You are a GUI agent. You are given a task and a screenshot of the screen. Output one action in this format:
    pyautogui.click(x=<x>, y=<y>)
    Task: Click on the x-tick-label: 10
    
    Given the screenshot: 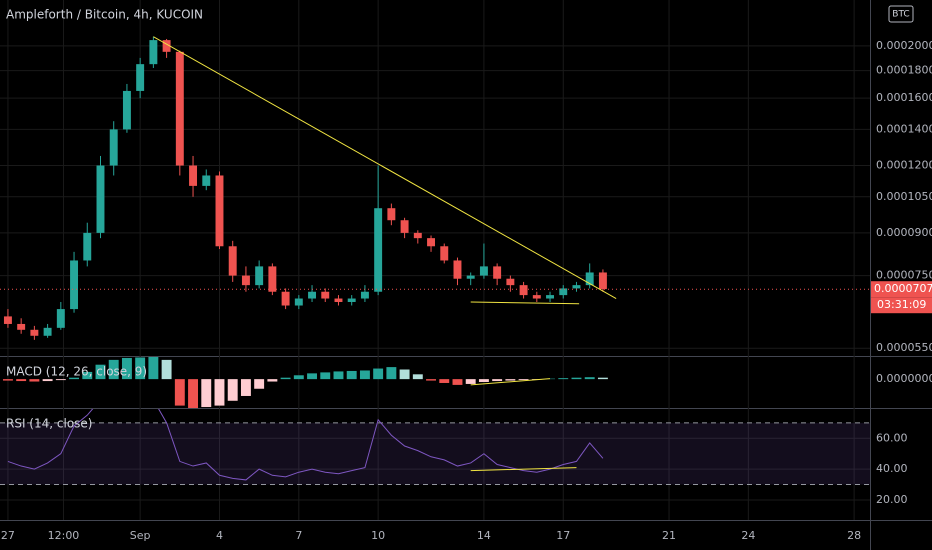 What is the action you would take?
    pyautogui.click(x=378, y=535)
    